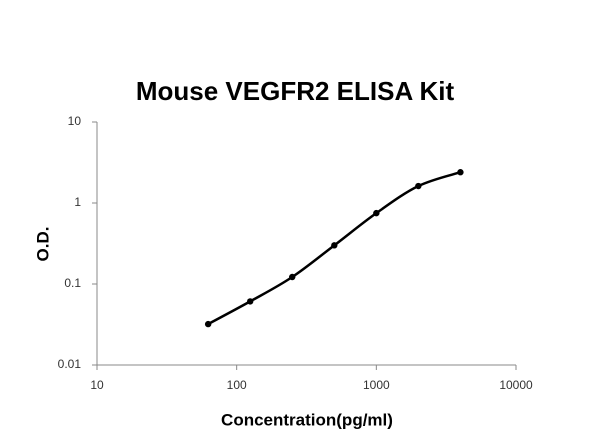 The image size is (600, 447). I want to click on chart-title: Mouse VEGFR2 ELISA Kit, so click(295, 91).